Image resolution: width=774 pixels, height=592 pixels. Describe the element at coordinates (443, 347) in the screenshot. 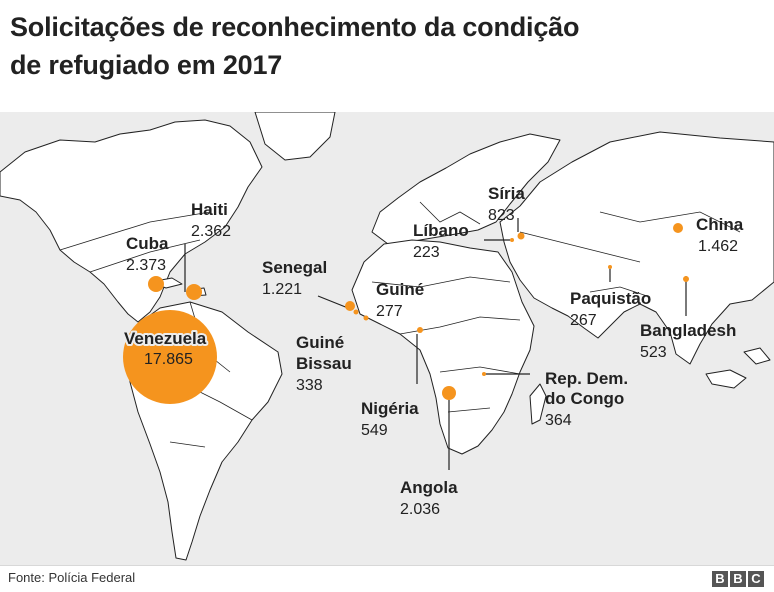

I see `africa-landmass` at that location.